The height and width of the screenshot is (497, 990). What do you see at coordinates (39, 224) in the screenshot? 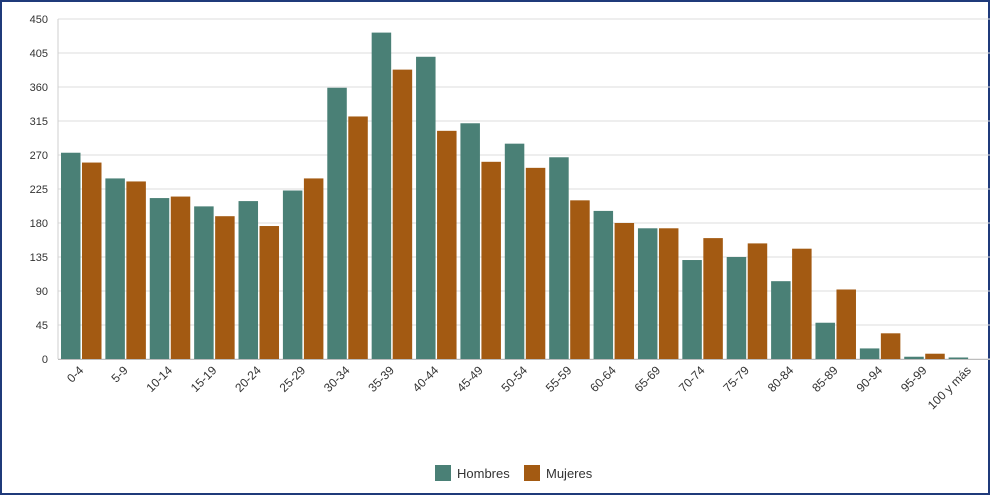
I see `y-tick-label: 180` at bounding box center [39, 224].